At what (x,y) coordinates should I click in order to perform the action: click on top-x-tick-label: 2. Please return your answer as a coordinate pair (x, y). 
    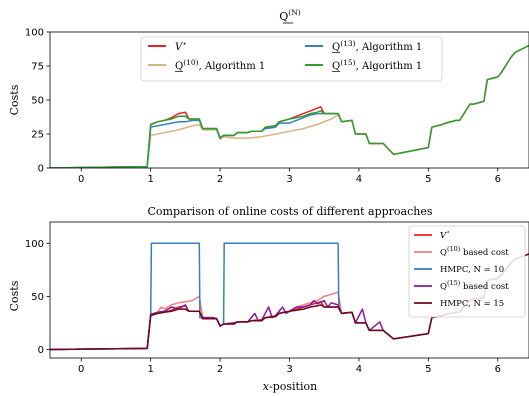
    Looking at the image, I should click on (220, 179).